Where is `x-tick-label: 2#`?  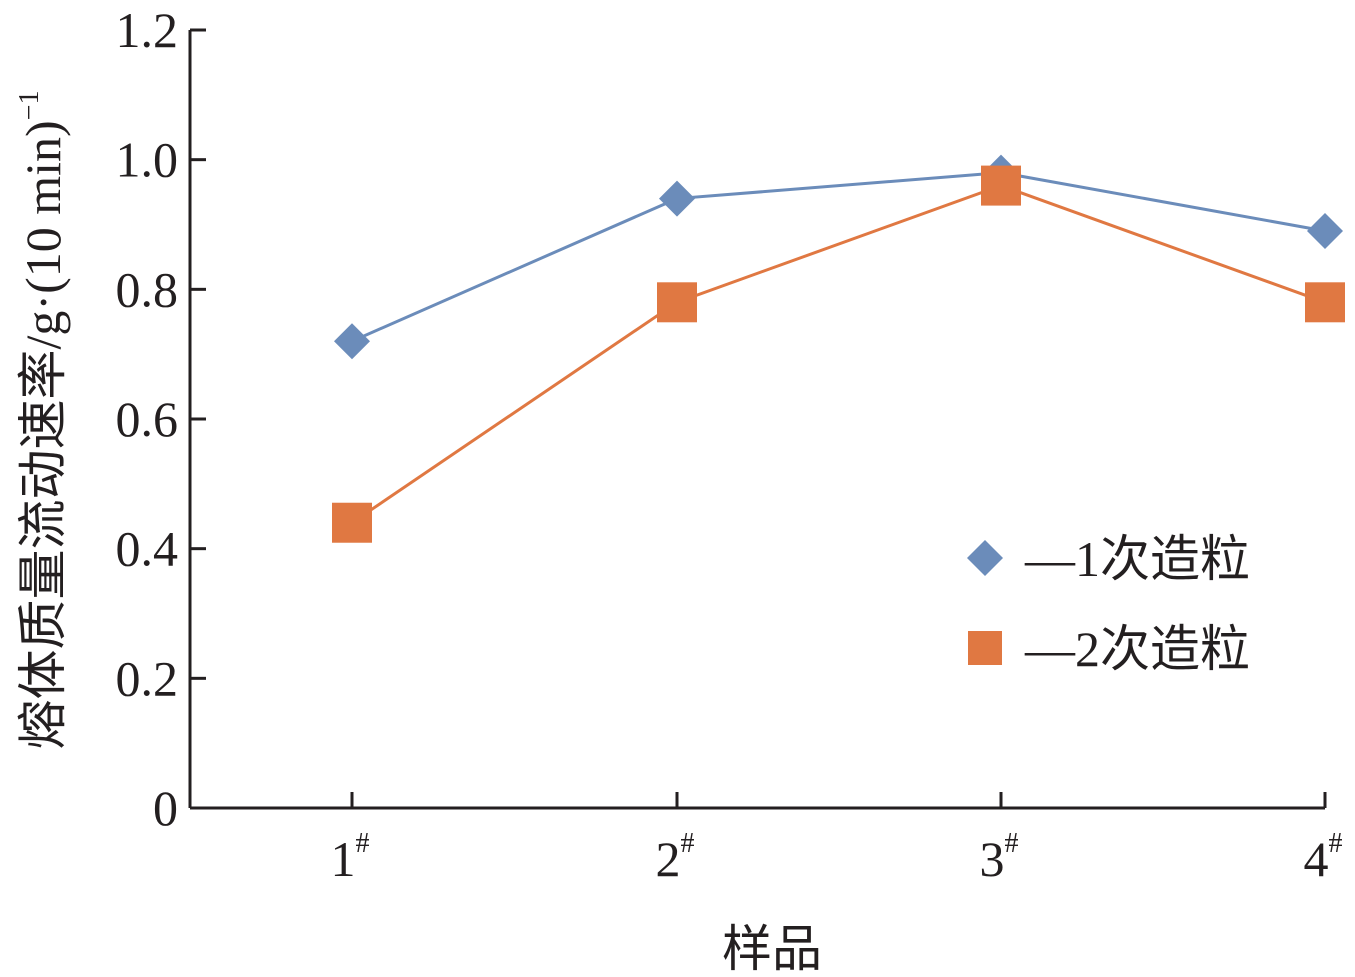
x-tick-label: 2# is located at coordinates (675, 857).